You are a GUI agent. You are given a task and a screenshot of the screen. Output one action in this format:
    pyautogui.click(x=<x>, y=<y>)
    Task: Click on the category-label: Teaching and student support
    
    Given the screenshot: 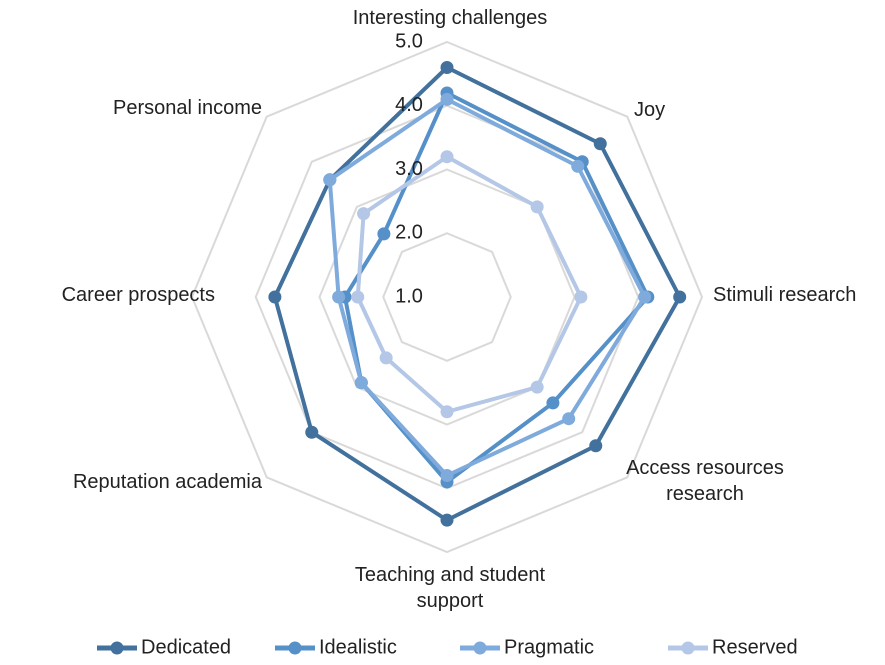 What is the action you would take?
    pyautogui.click(x=450, y=588)
    